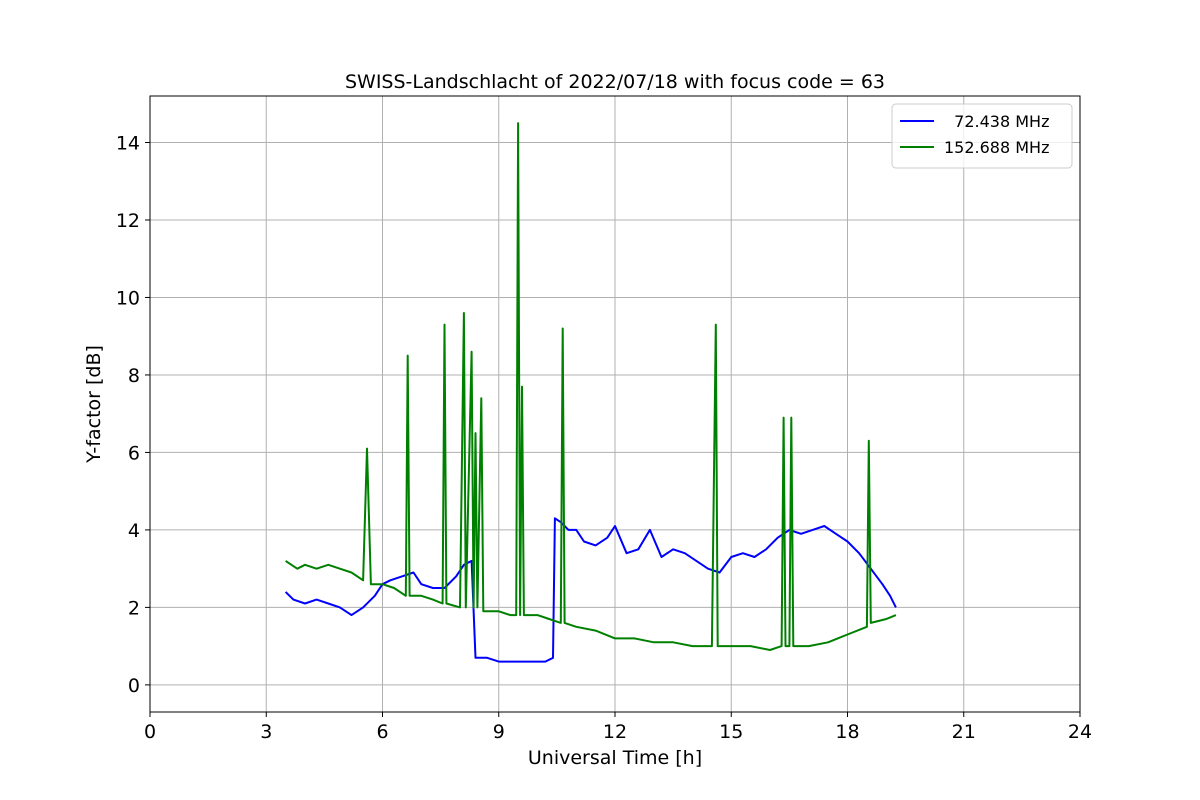 The width and height of the screenshot is (1200, 800). I want to click on y-axis-title: Y-factor [dB], so click(94, 404).